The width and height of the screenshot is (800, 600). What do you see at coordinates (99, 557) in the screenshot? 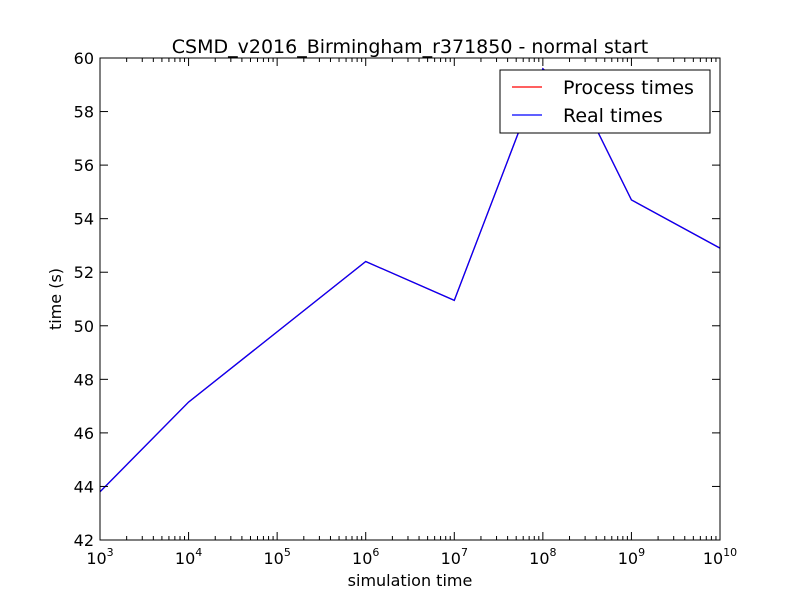
I see `x-tick-label: 10³` at bounding box center [99, 557].